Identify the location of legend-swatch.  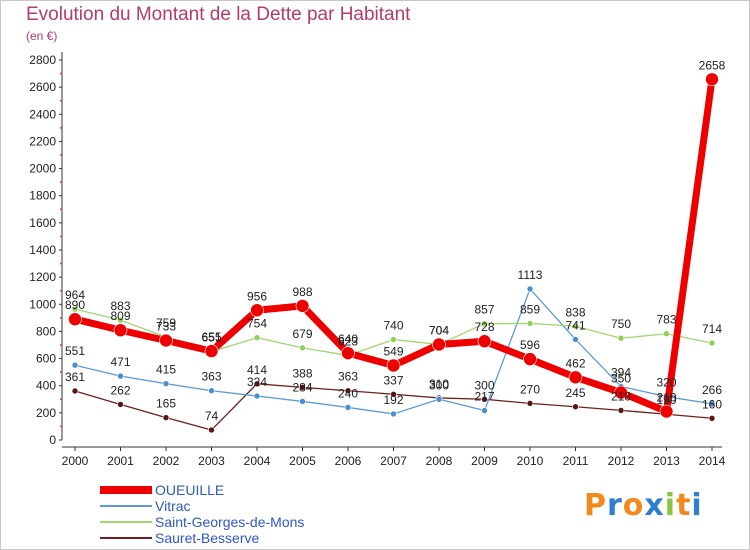
(126, 490).